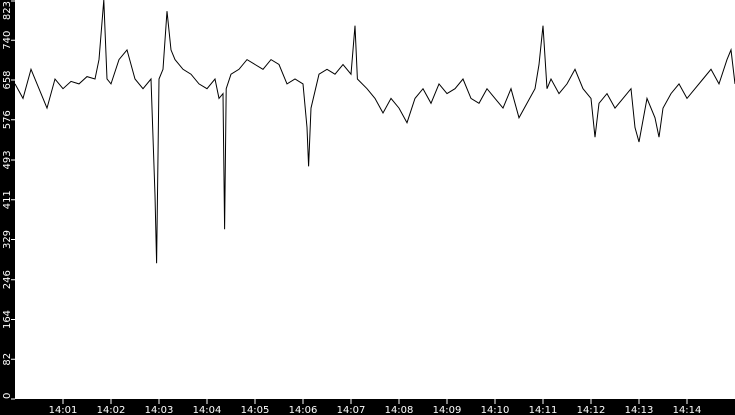  Describe the element at coordinates (7, 319) in the screenshot. I see `y-tick-label: 164` at that location.